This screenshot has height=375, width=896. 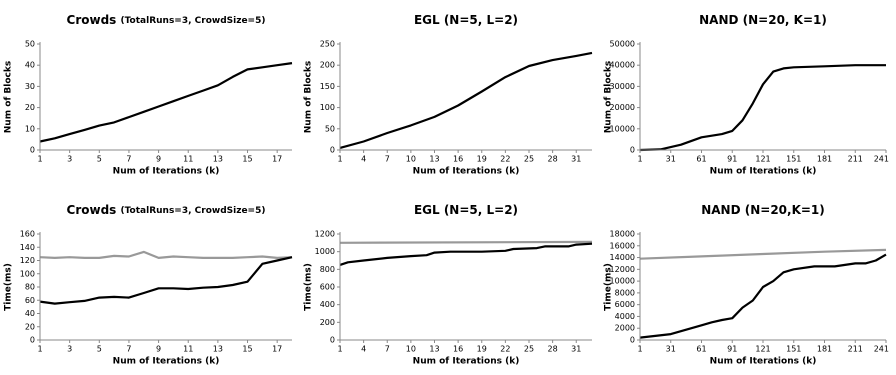 I want to click on y-tick-label: 20, so click(x=30, y=326).